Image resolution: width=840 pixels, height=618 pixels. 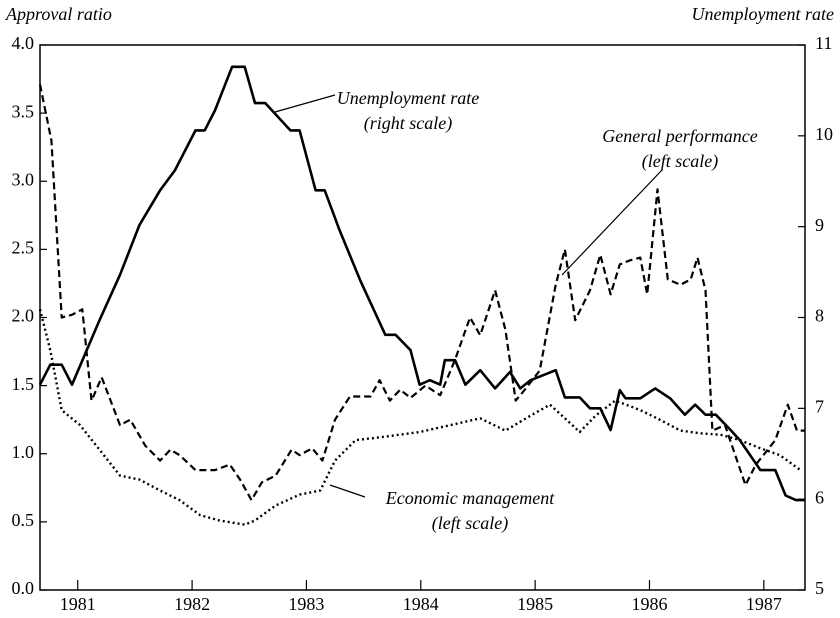 What do you see at coordinates (819, 406) in the screenshot?
I see `y2-tick-label: 7` at bounding box center [819, 406].